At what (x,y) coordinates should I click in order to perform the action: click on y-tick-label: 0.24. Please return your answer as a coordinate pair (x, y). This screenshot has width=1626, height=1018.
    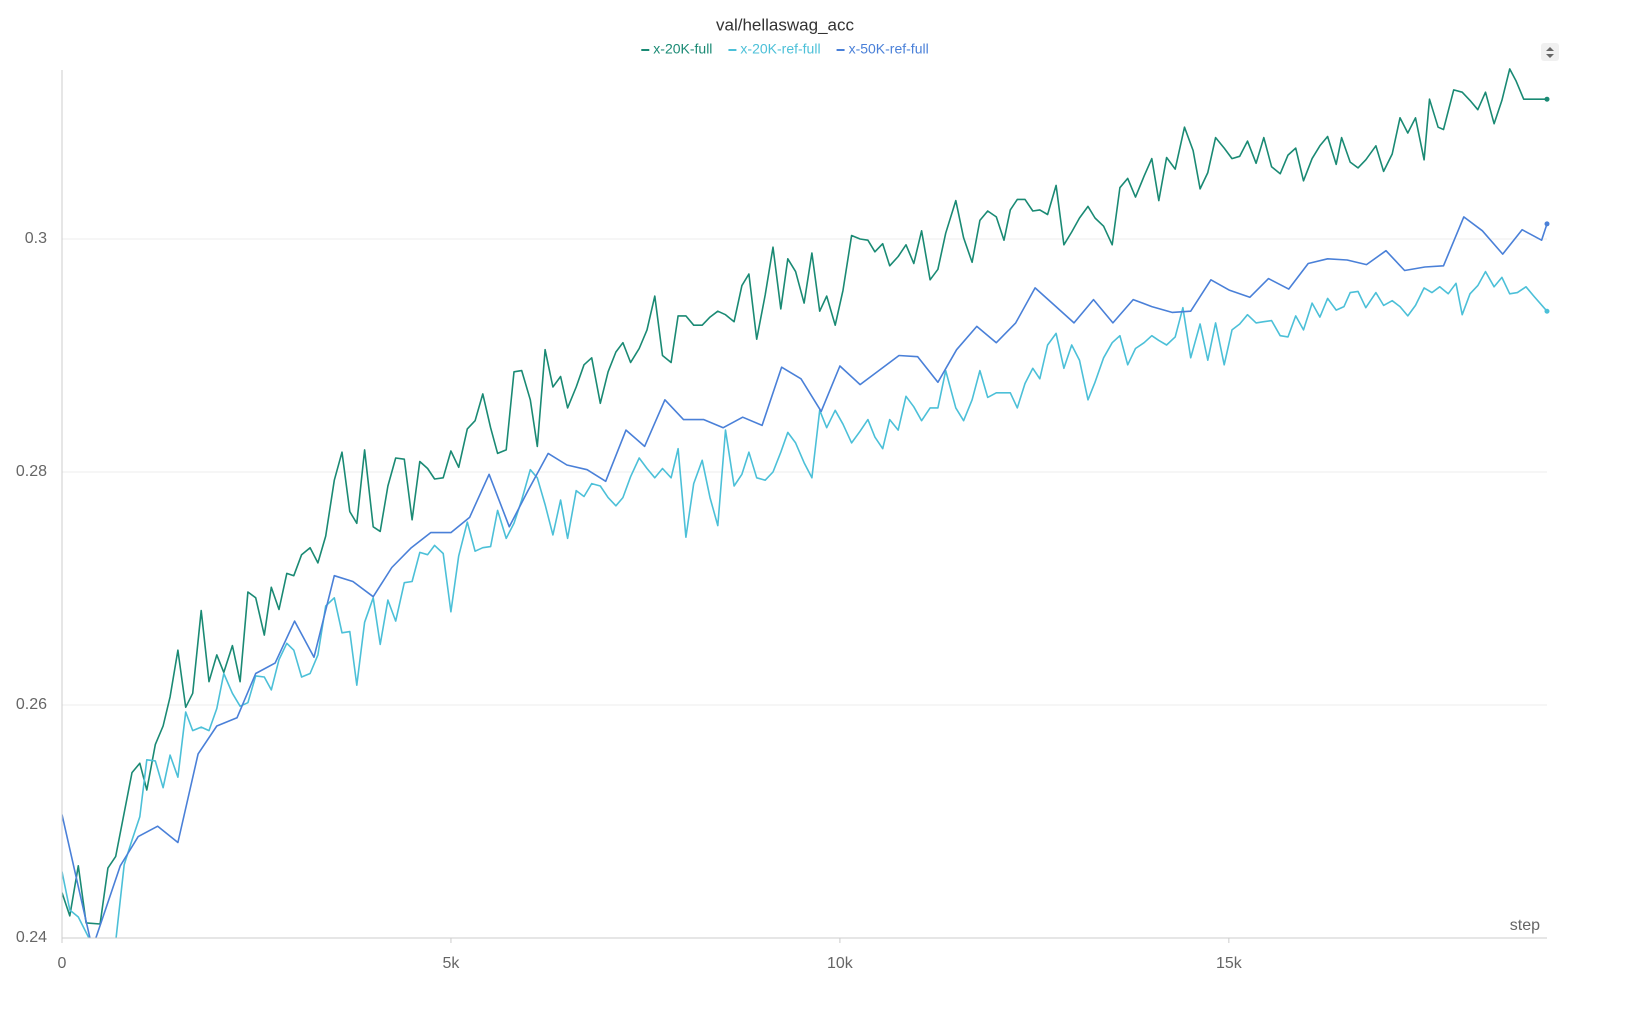
    Looking at the image, I should click on (31, 937).